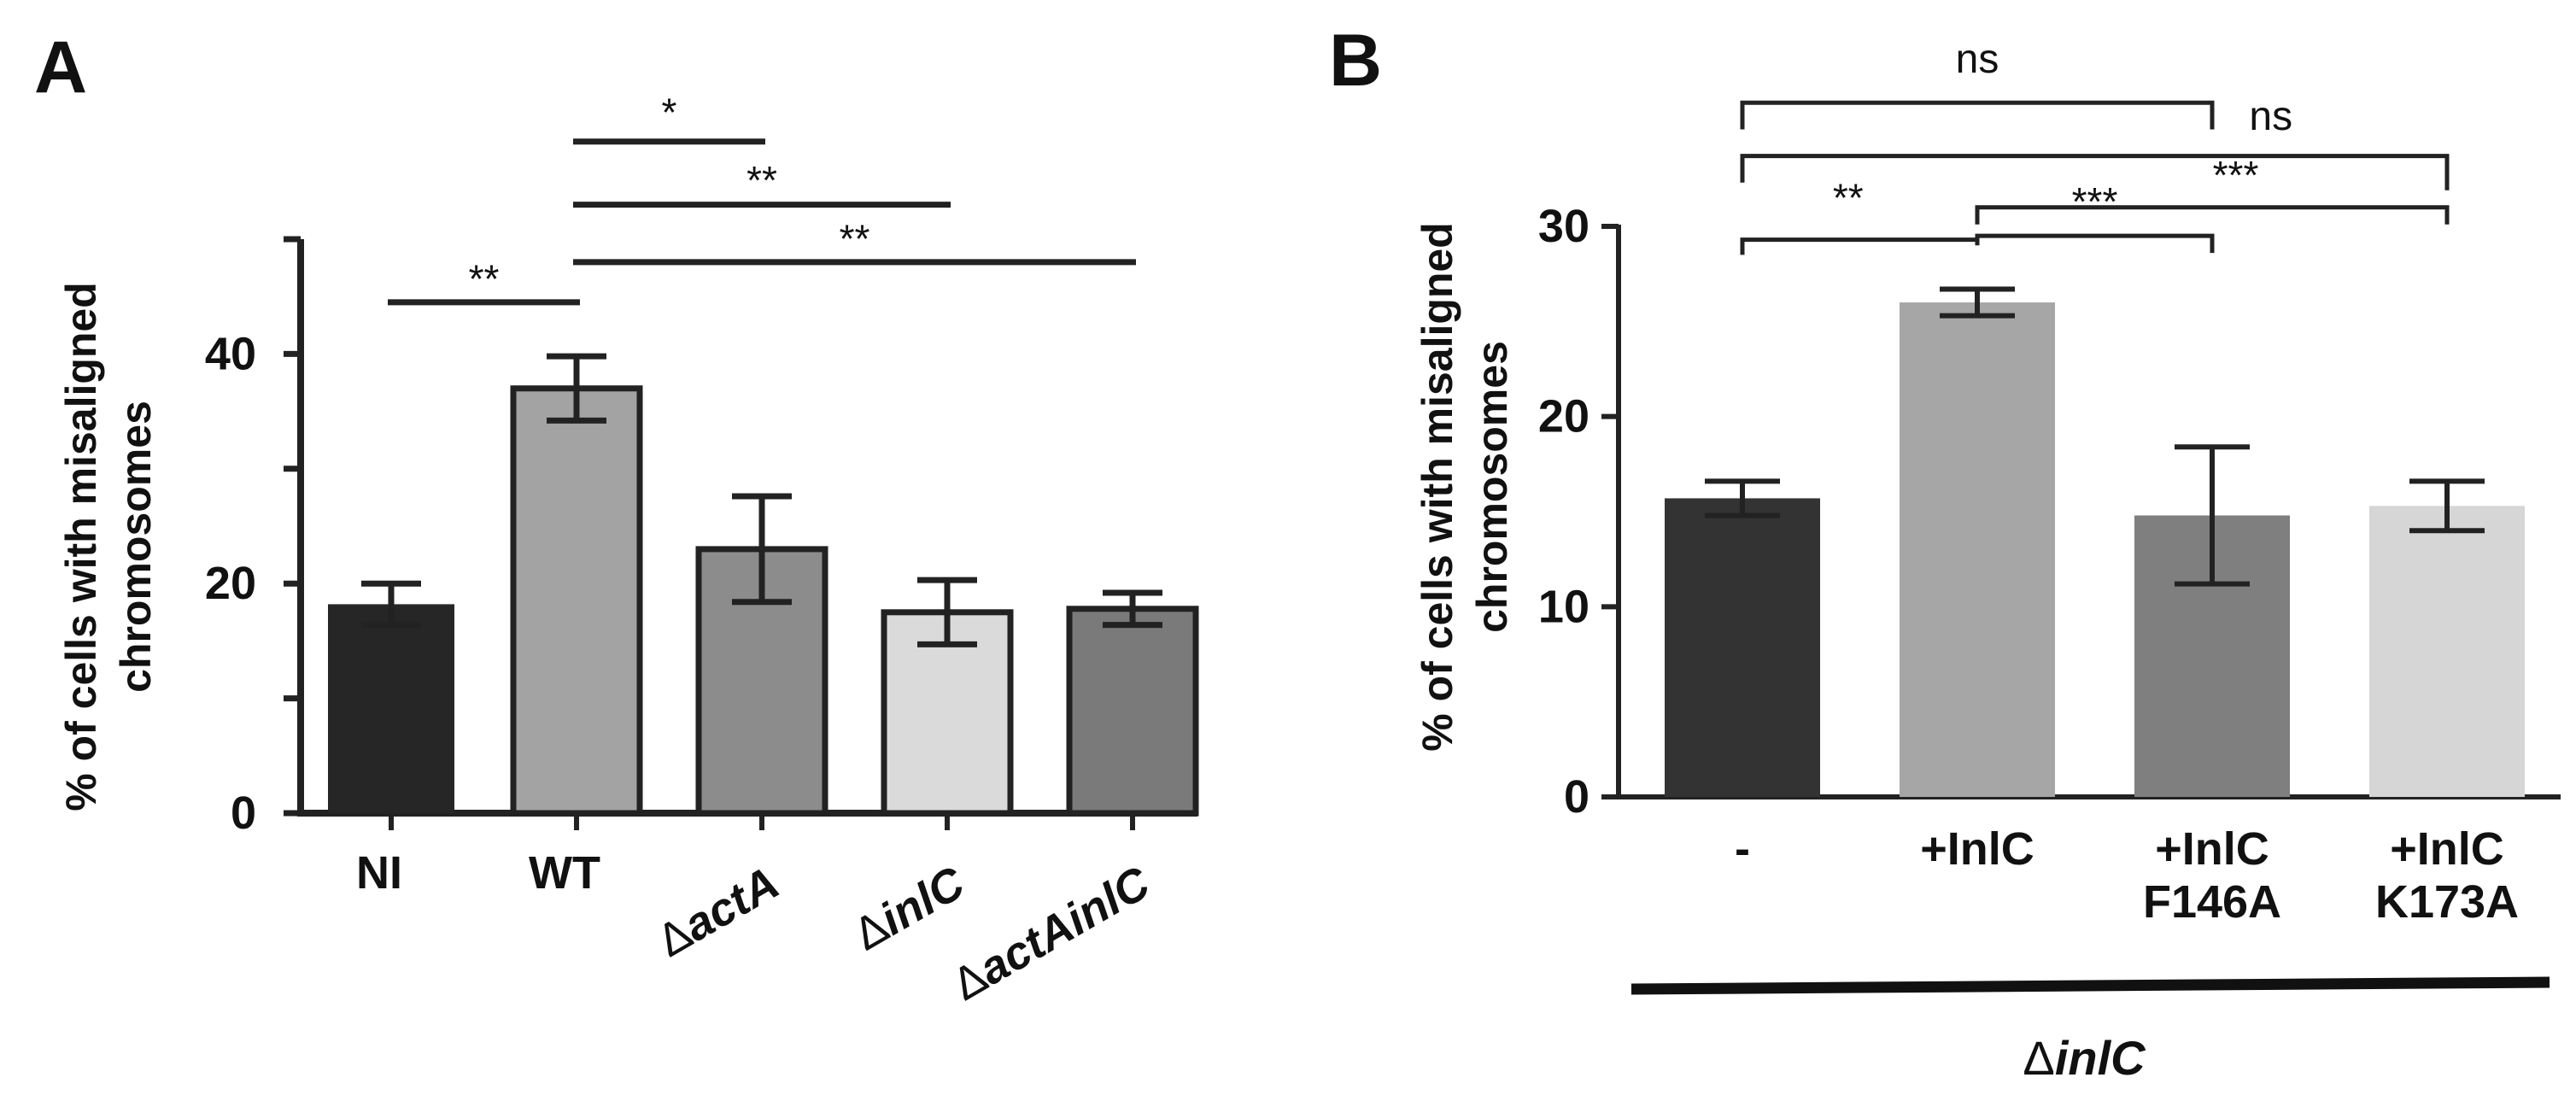 The width and height of the screenshot is (2576, 1101). What do you see at coordinates (1355, 61) in the screenshot?
I see `panel-label-b: B` at bounding box center [1355, 61].